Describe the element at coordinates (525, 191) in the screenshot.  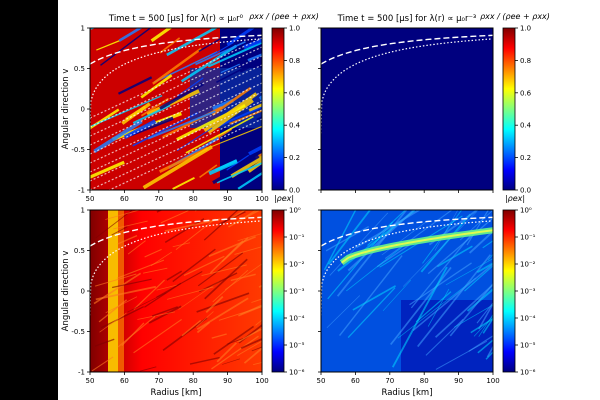
I see `colorbar-tick-label: 0.0` at that location.